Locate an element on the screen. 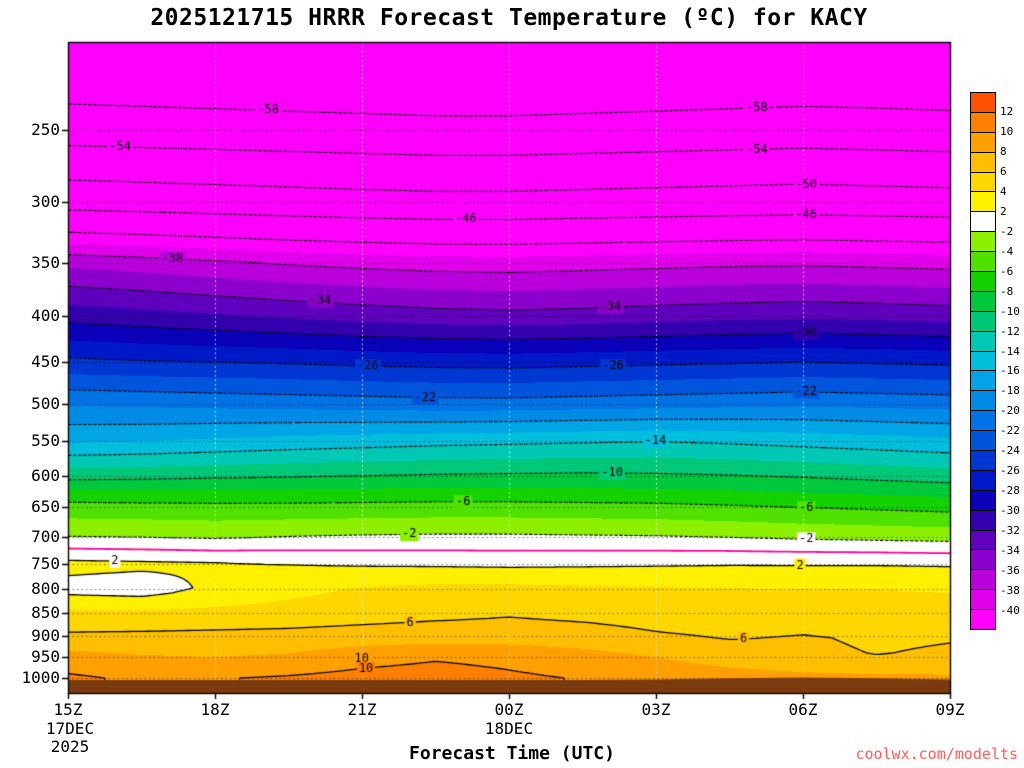  temperature-colorbar is located at coordinates (983, 361).